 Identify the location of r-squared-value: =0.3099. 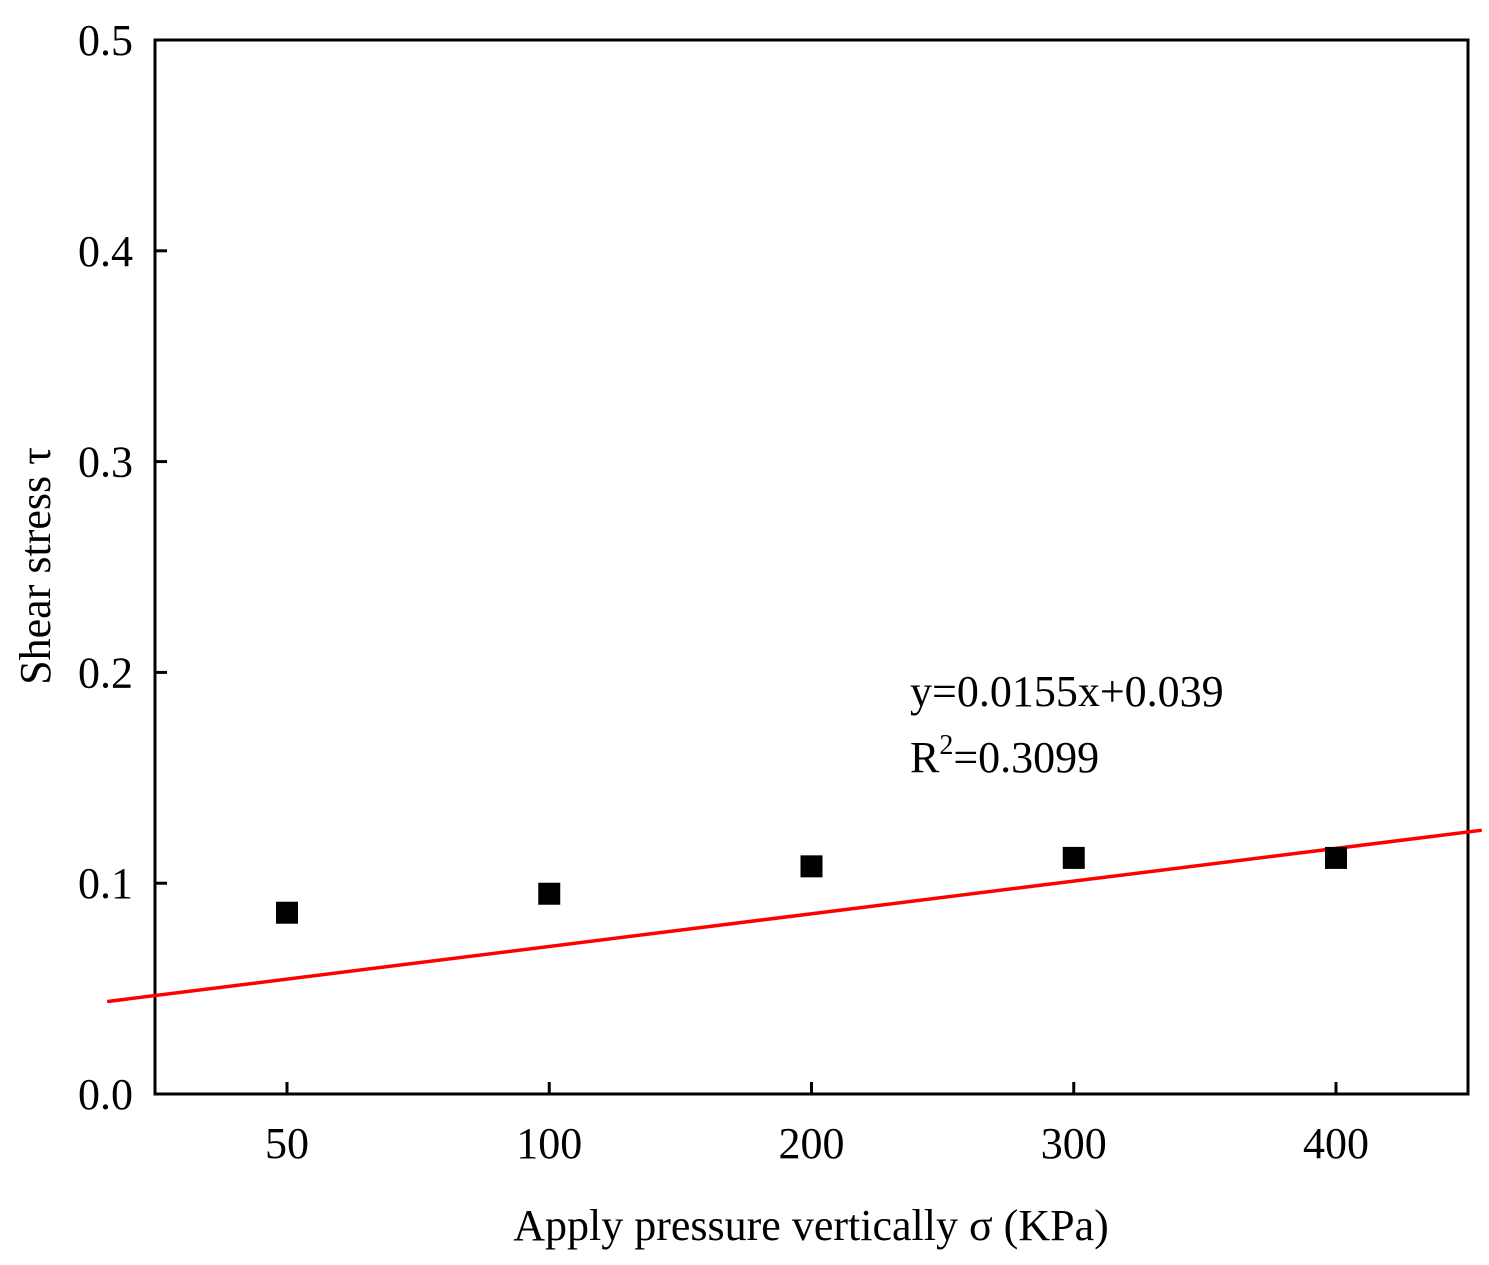
(1026, 757).